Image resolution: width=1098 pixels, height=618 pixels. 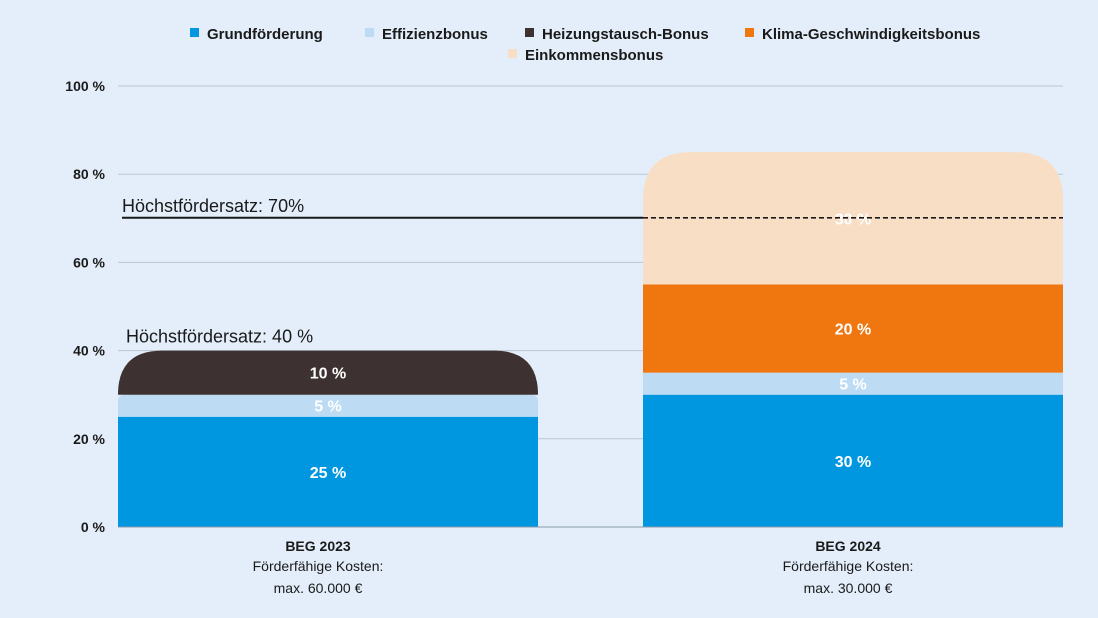 I want to click on legend-entry: Grundförderung, so click(x=265, y=34).